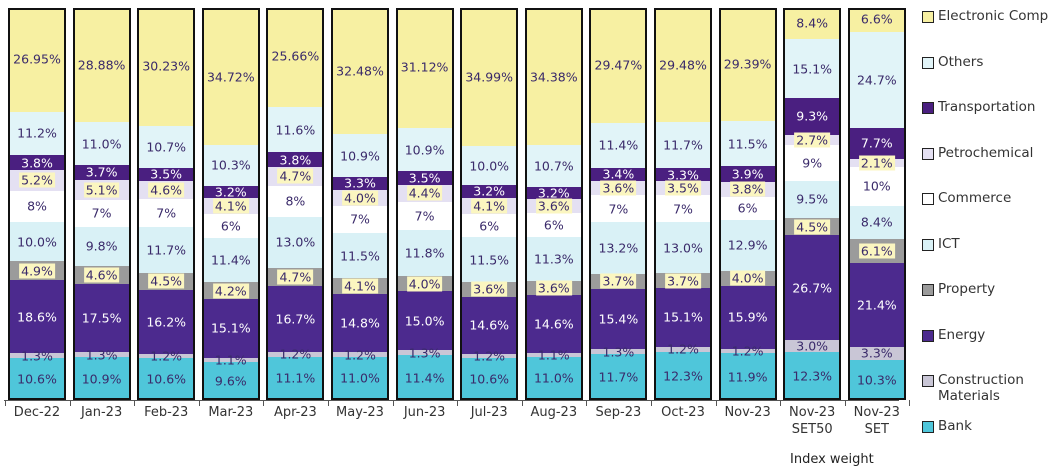 This screenshot has height=473, width=1063. What do you see at coordinates (992, 335) in the screenshot?
I see `legend-item: Energy` at bounding box center [992, 335].